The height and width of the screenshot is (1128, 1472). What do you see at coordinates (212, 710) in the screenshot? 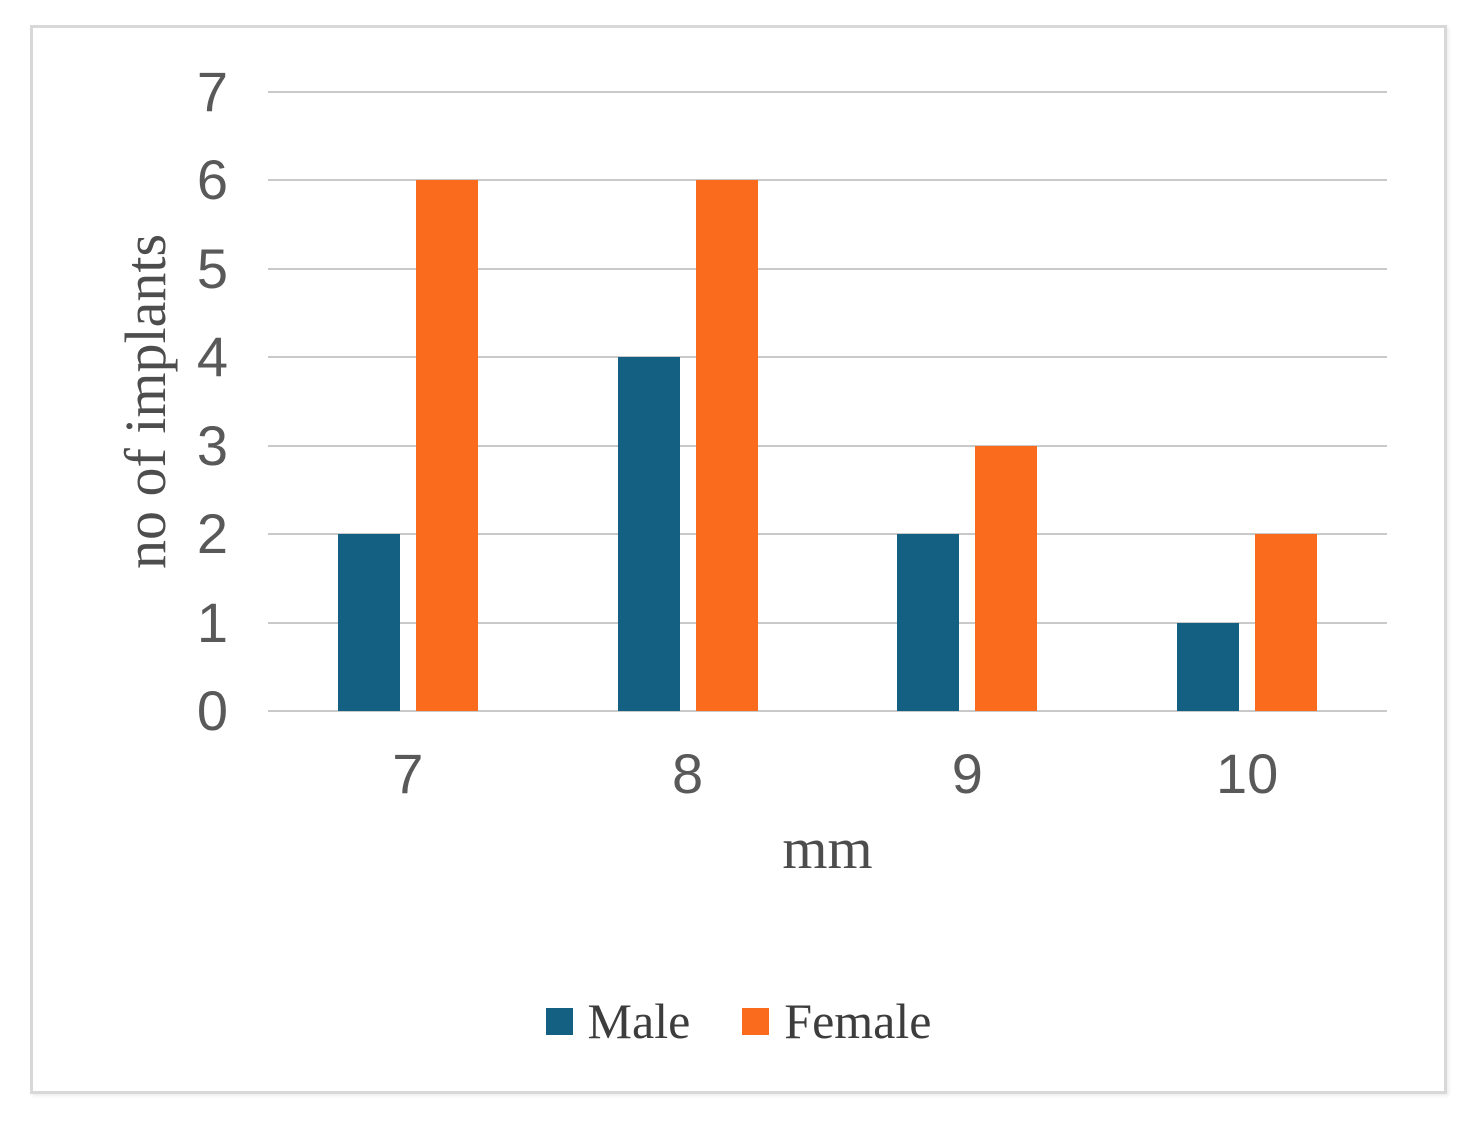
I see `y-tick-label-0: 0` at bounding box center [212, 710].